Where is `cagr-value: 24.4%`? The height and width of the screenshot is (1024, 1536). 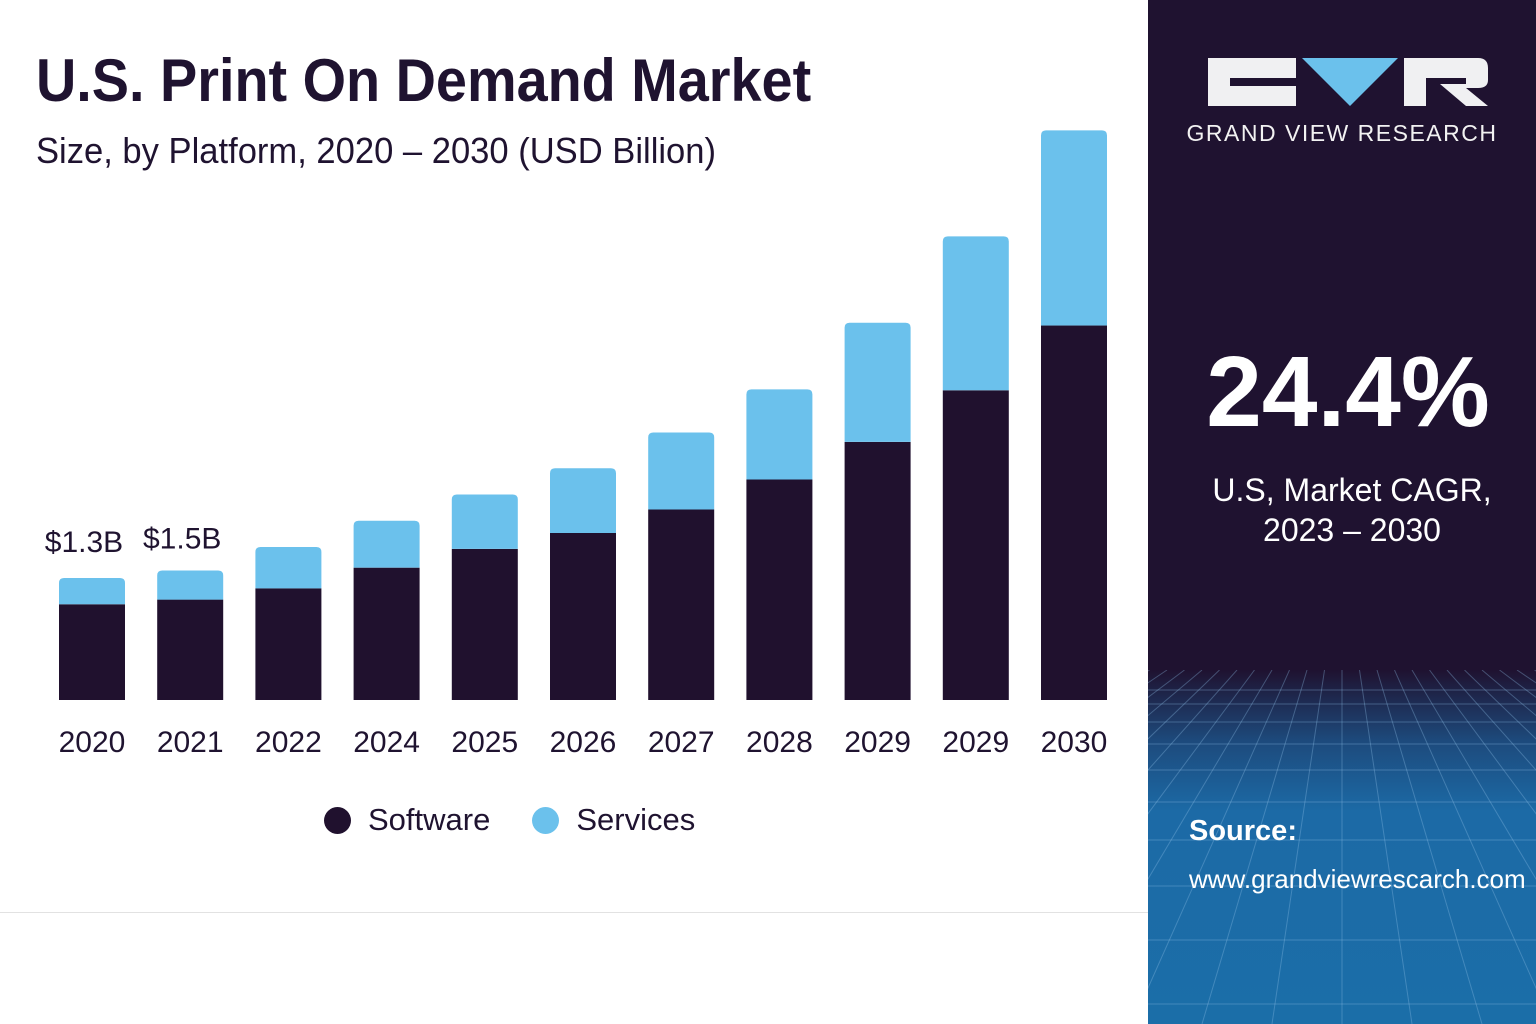 cagr-value: 24.4% is located at coordinates (1348, 392).